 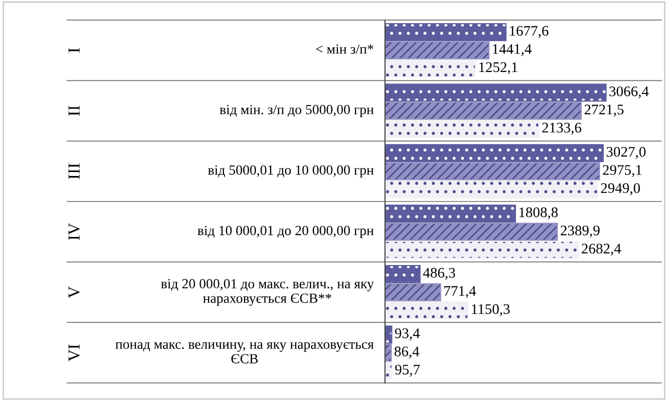 What do you see at coordinates (74, 171) in the screenshot?
I see `text: III` at bounding box center [74, 171].